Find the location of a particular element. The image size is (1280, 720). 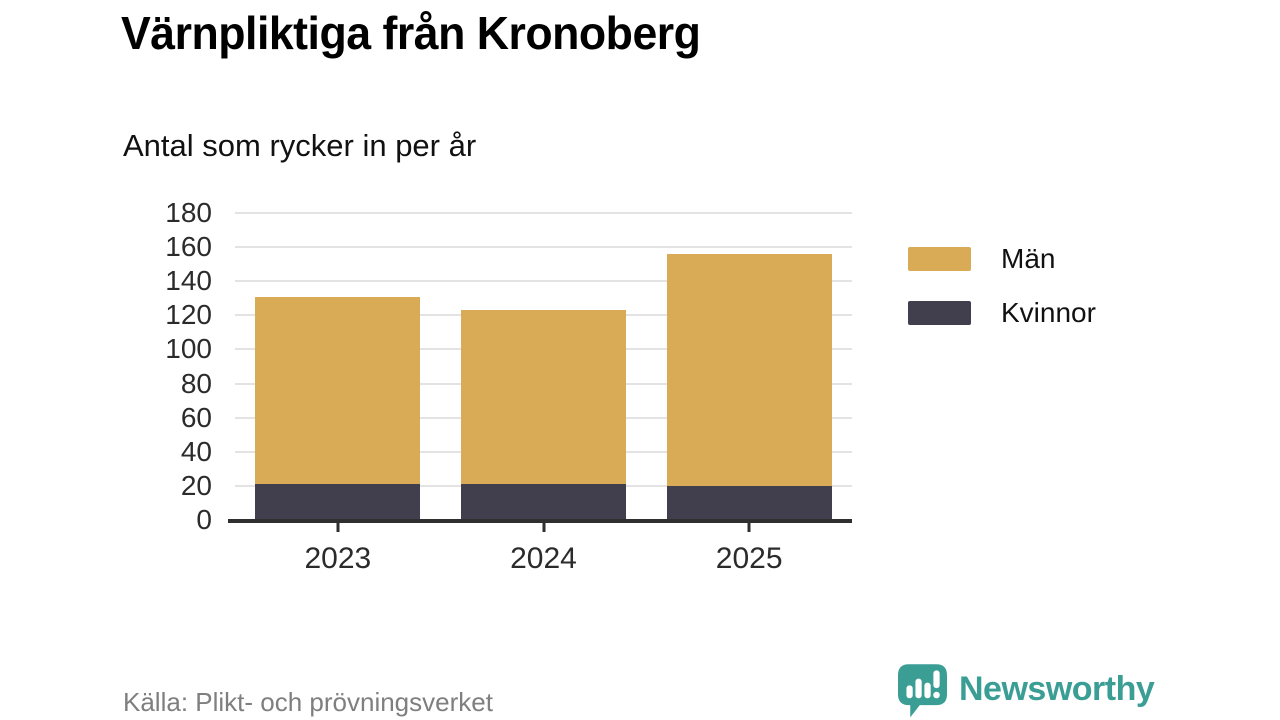

bar-slot-2025: 2025 is located at coordinates (749, 394).